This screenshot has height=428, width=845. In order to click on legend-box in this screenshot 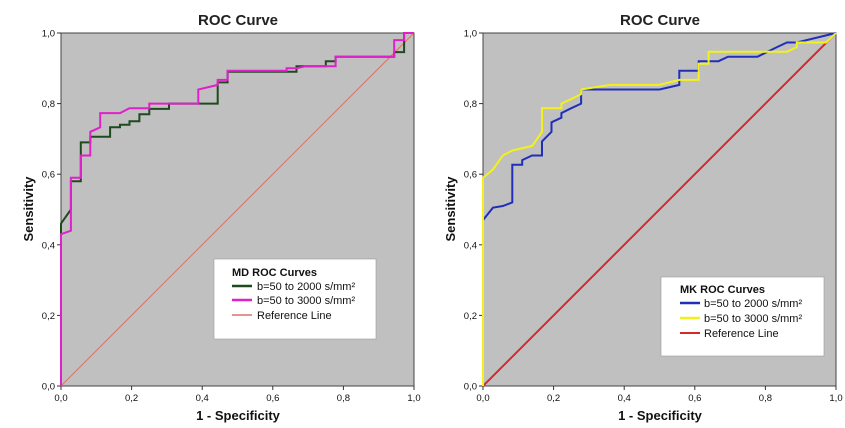, I will do `click(742, 316)`.